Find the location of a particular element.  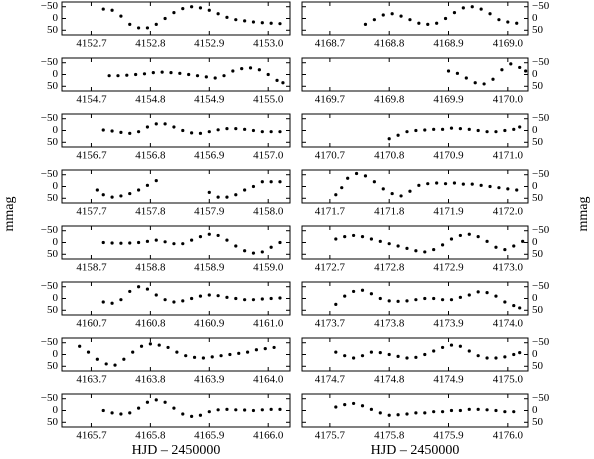

x-tick-label: 4168.9 is located at coordinates (448, 44).